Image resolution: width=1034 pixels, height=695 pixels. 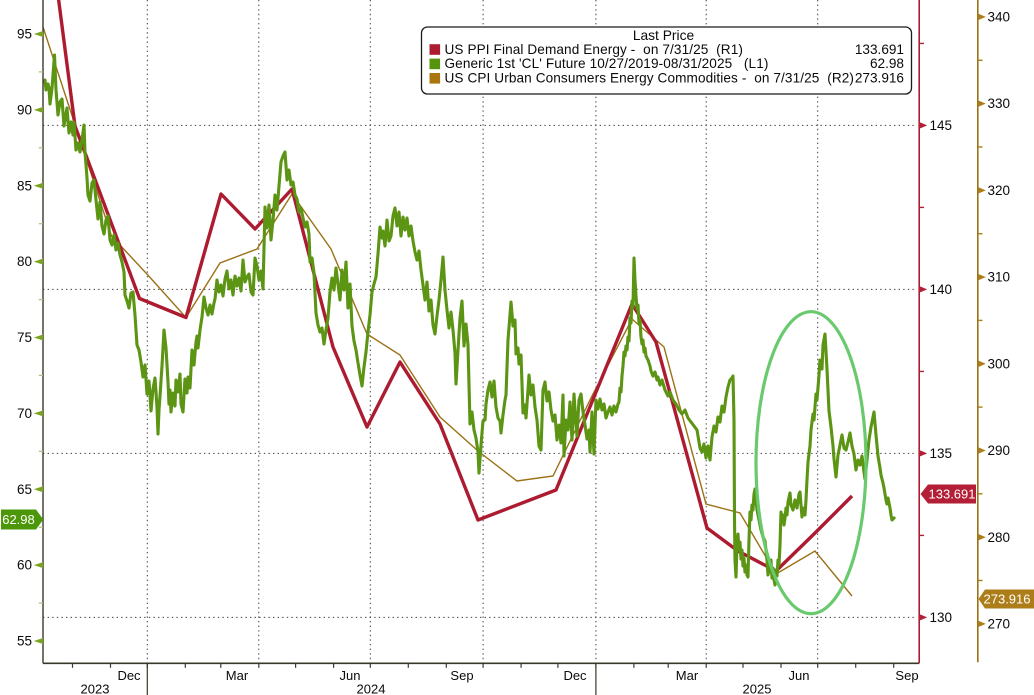 I want to click on svg-text: 2023, so click(x=95, y=688).